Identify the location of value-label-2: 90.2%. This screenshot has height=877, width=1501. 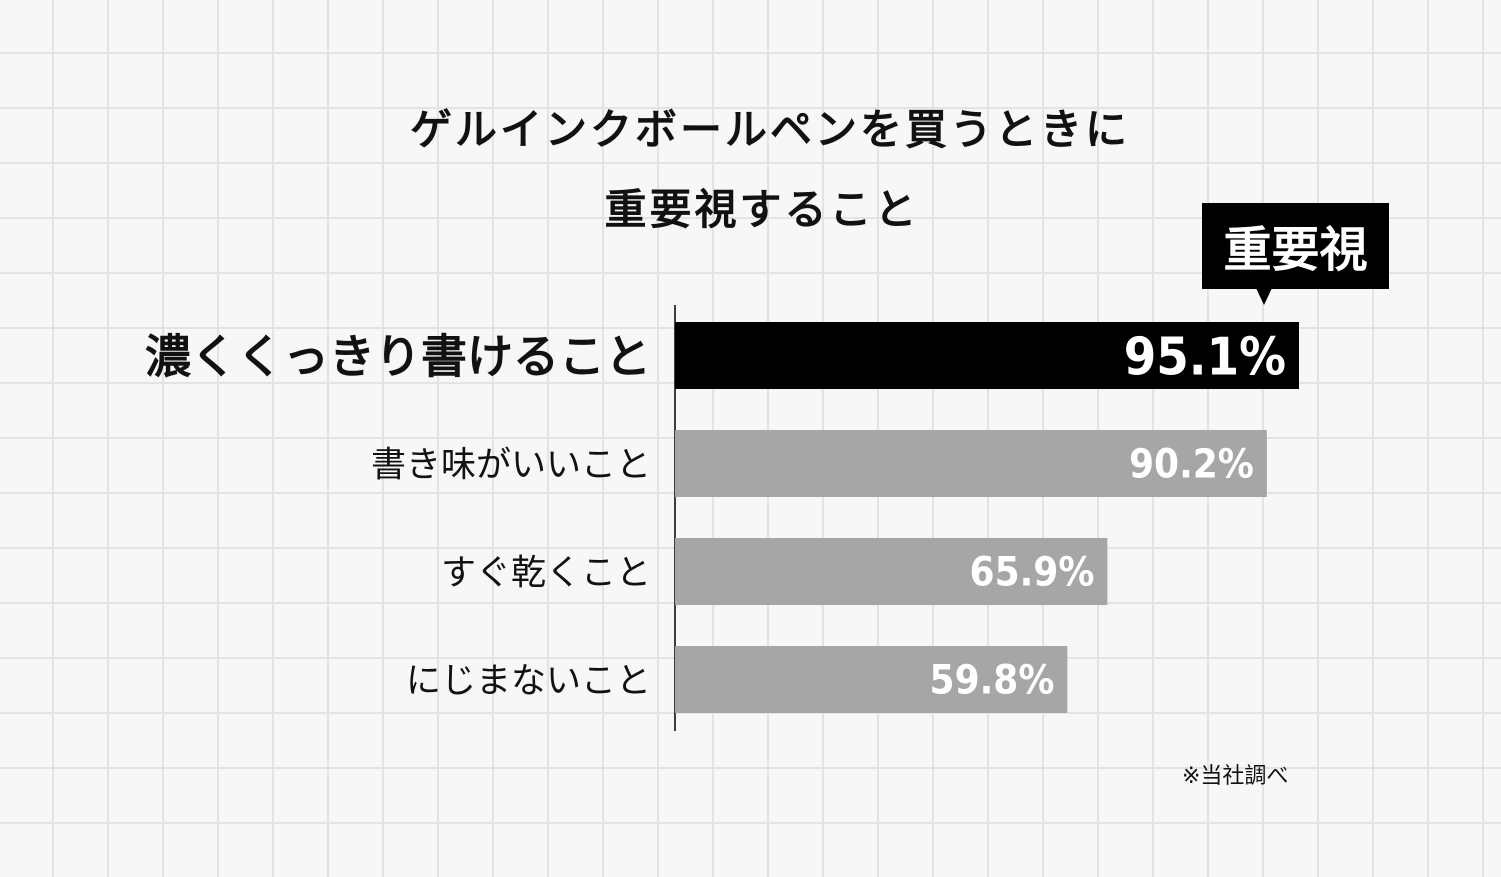
(1191, 465).